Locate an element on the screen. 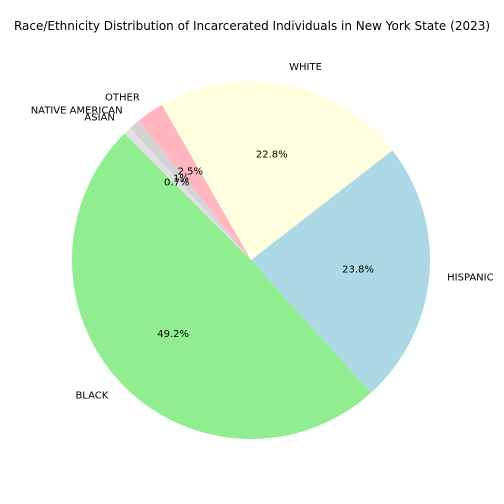  slice-label-asian: ASIAN is located at coordinates (99, 118).